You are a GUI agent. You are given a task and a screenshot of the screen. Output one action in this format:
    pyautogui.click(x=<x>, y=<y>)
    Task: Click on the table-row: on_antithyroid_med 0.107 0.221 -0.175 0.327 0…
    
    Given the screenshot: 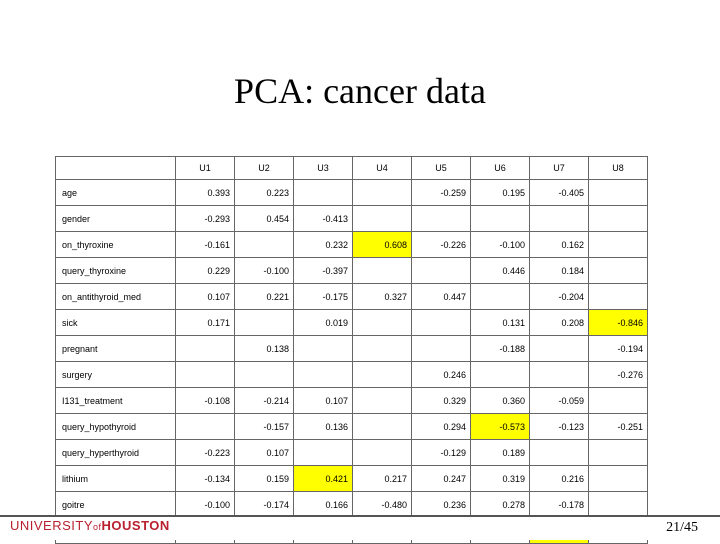 What is the action you would take?
    pyautogui.click(x=351, y=296)
    